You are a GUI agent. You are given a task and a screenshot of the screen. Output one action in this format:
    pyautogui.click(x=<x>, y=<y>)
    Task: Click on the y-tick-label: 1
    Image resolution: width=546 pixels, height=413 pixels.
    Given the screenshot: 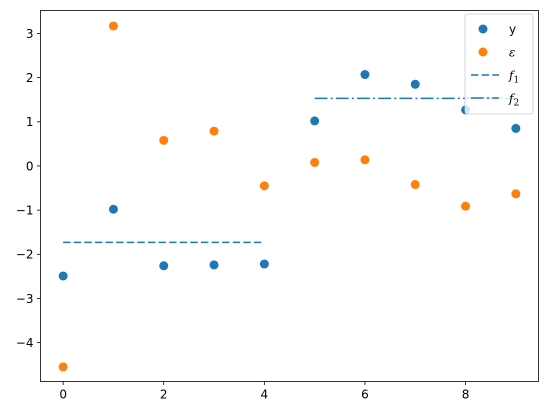 What is the action you would take?
    pyautogui.click(x=30, y=122)
    